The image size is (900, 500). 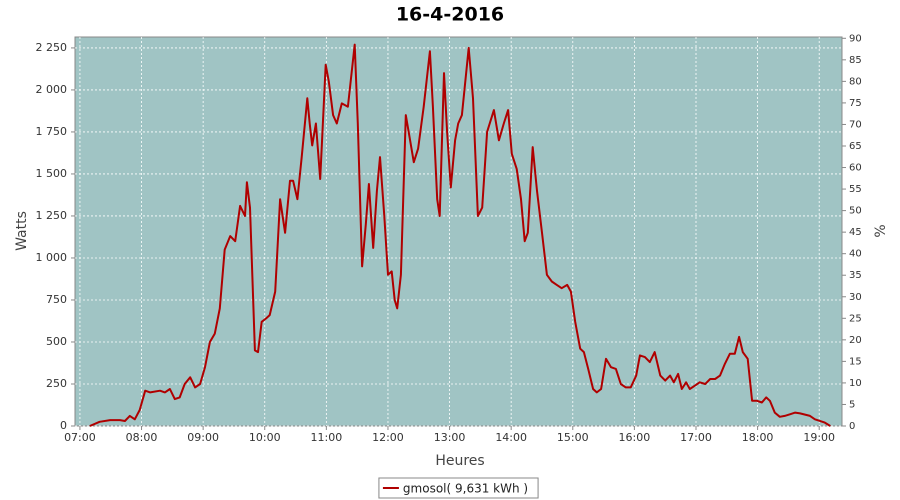 I want to click on y2-tick-label: 55, so click(x=855, y=189).